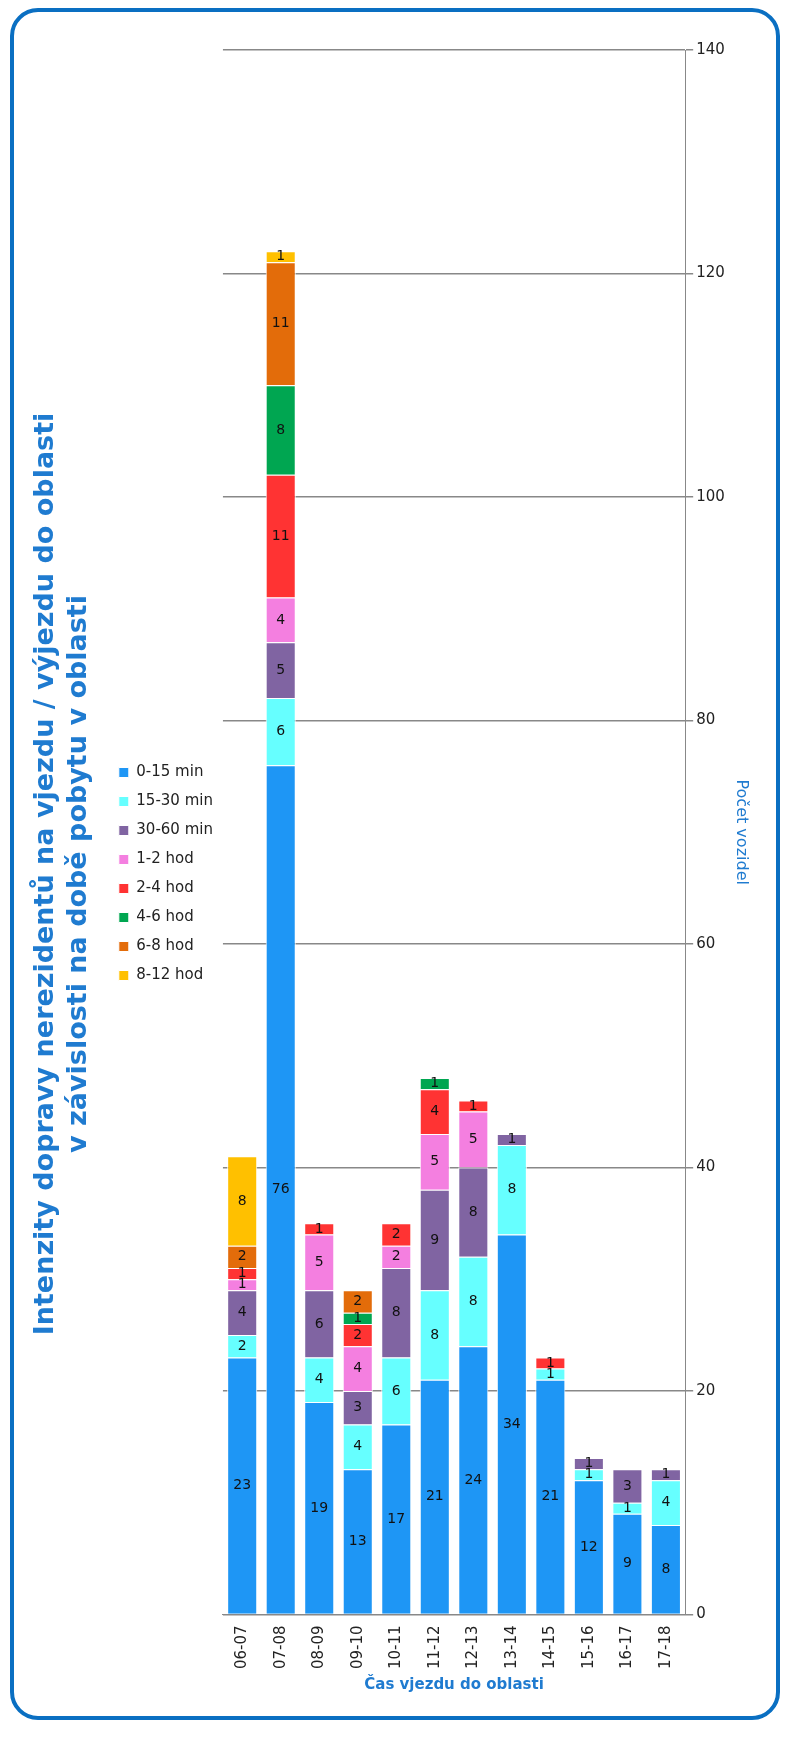 The width and height of the screenshot is (795, 1738). Describe the element at coordinates (587, 1647) in the screenshot. I see `x-tick-label: 15-16` at that location.